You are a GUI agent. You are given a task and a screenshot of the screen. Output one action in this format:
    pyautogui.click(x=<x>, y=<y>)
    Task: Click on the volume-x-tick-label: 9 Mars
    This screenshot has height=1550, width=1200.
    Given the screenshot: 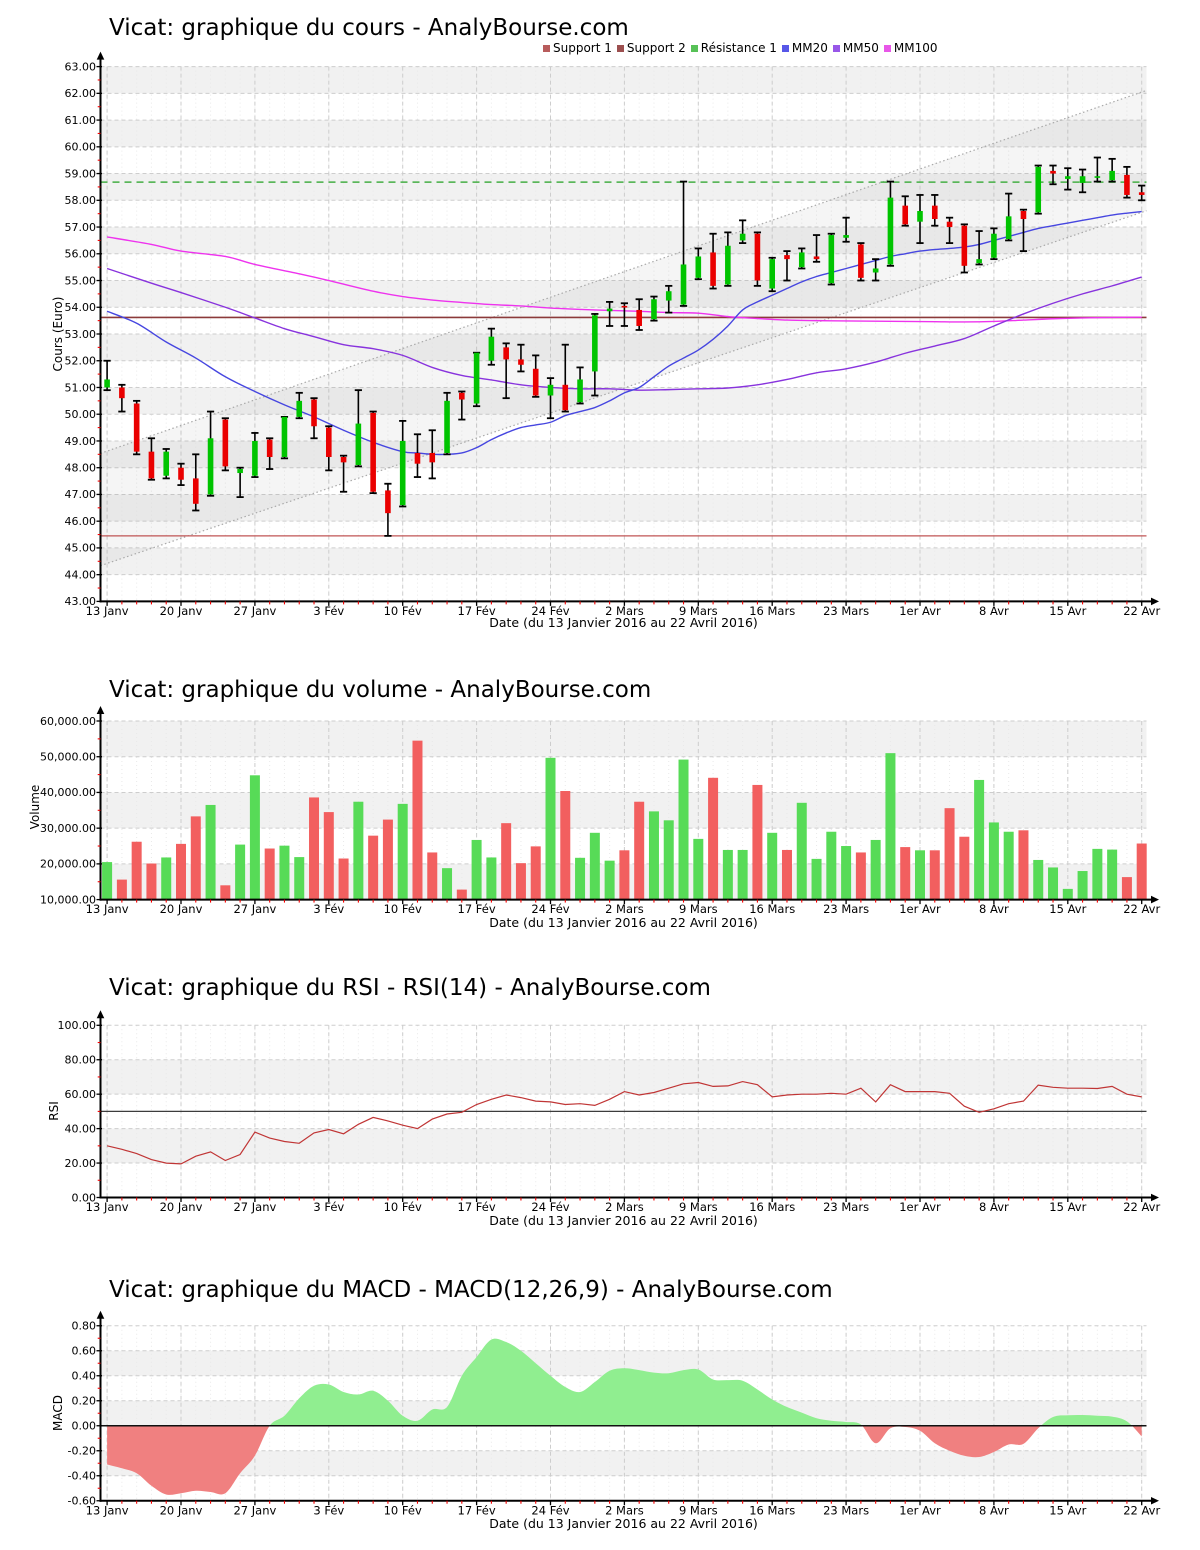 What is the action you would take?
    pyautogui.click(x=698, y=909)
    